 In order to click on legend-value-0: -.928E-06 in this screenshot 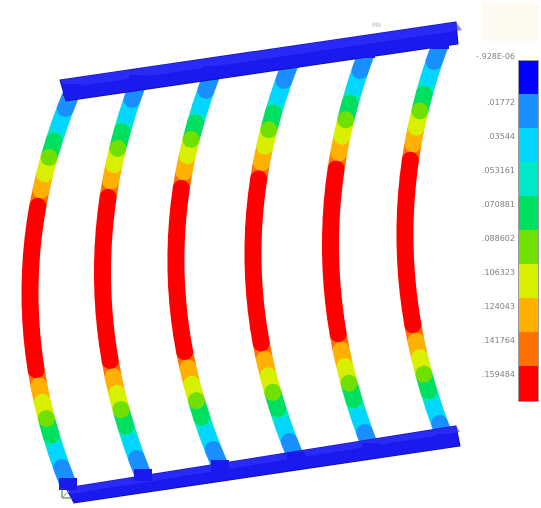, I will do `click(495, 56)`.